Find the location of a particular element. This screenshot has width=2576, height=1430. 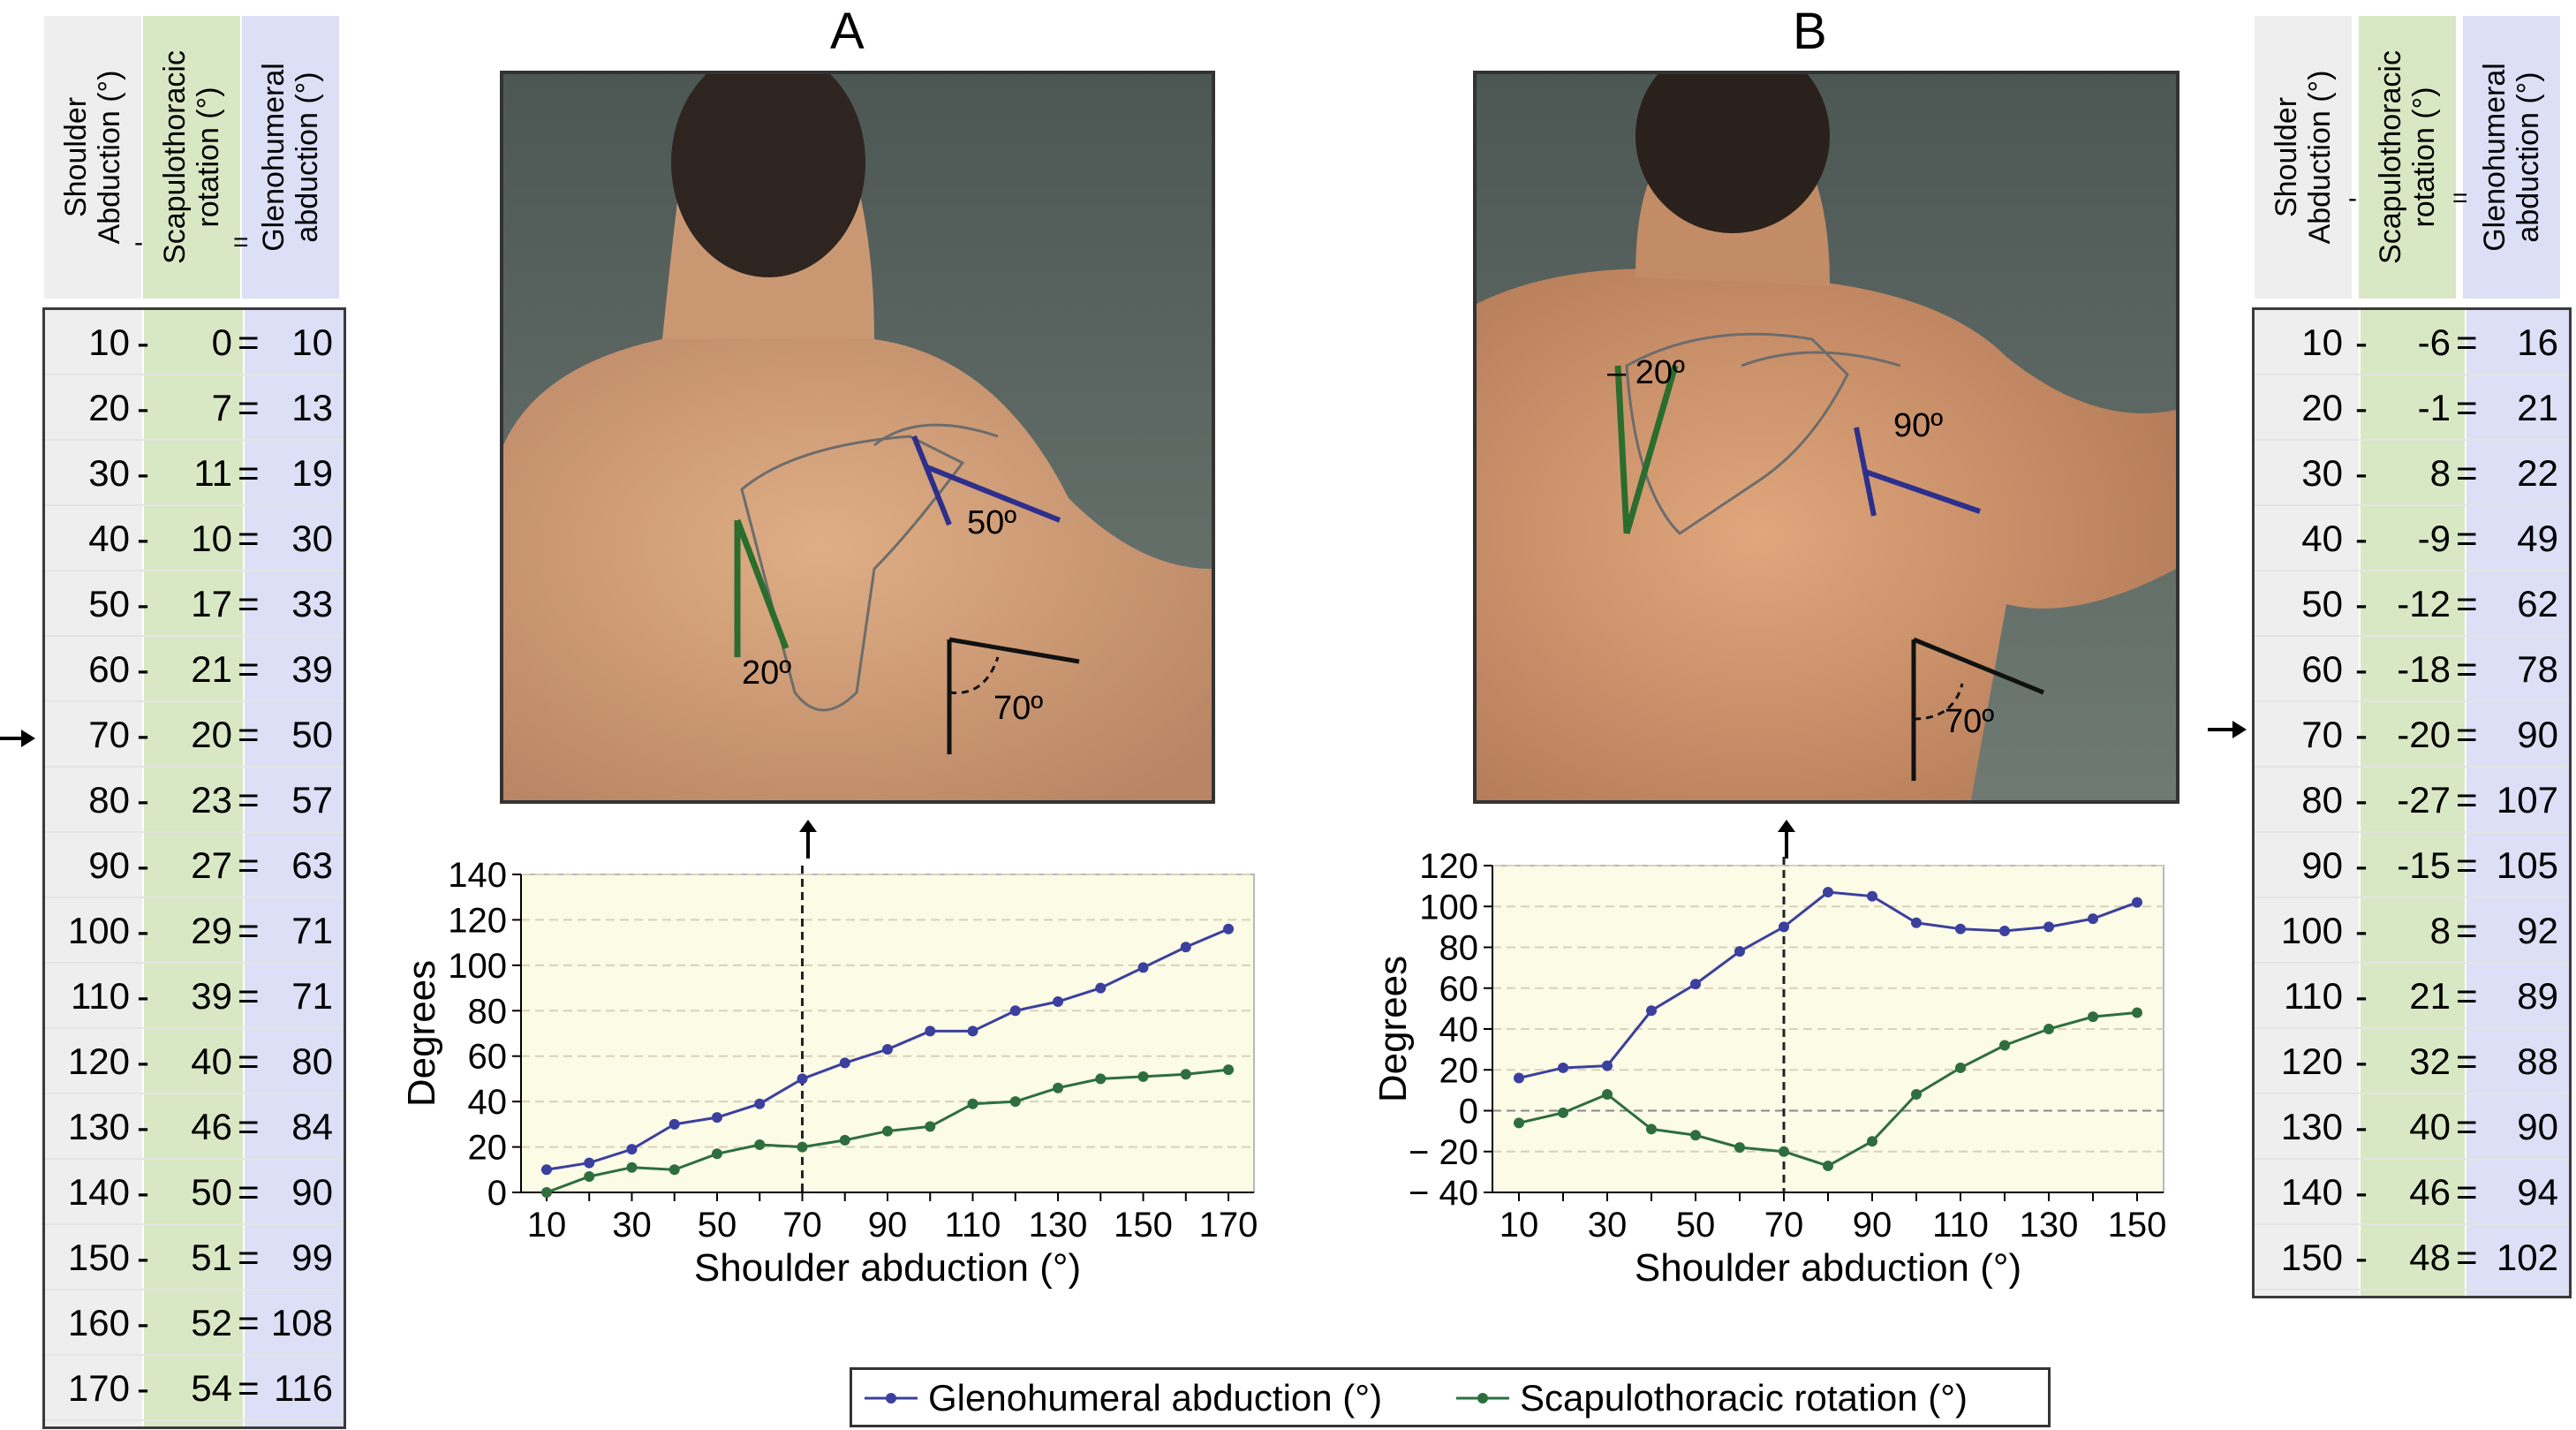

shoulder-cell: 160 is located at coordinates (99, 1322).